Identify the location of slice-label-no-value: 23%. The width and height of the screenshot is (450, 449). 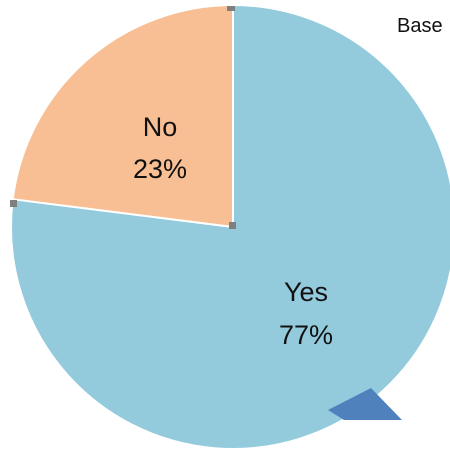
(160, 169).